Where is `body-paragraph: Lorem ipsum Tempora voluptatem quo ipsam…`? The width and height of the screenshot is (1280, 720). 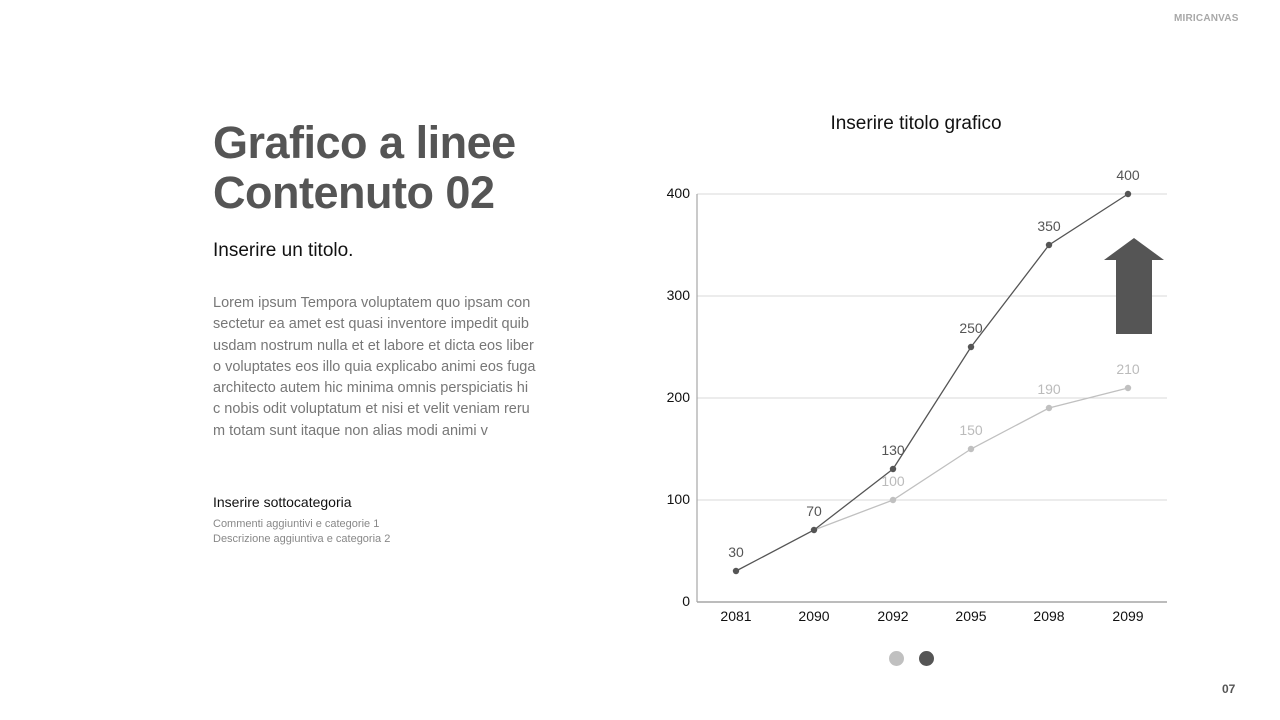
body-paragraph: Lorem ipsum Tempora voluptatem quo ipsam… is located at coordinates (383, 367).